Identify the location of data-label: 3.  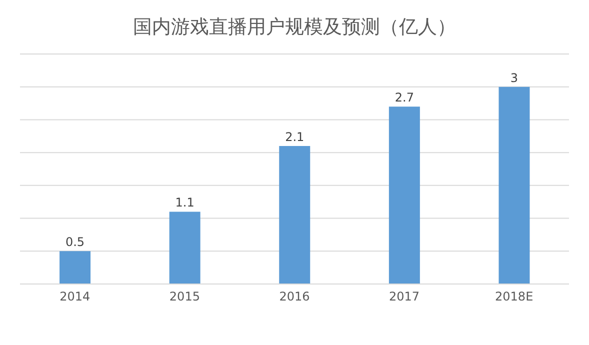
(514, 77).